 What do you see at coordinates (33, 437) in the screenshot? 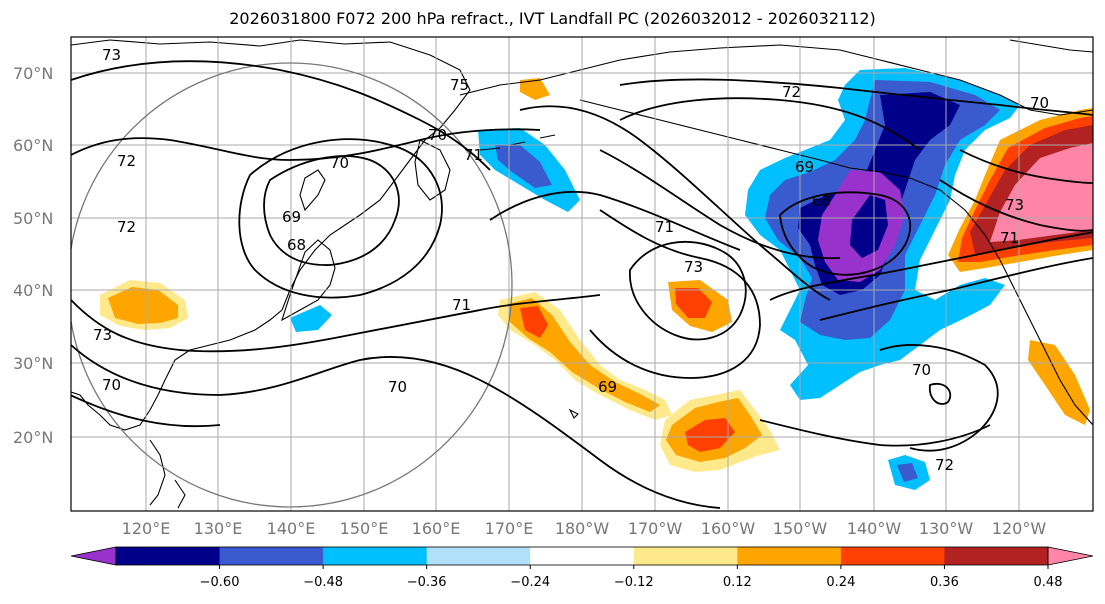
I see `lat-label: 20°N` at bounding box center [33, 437].